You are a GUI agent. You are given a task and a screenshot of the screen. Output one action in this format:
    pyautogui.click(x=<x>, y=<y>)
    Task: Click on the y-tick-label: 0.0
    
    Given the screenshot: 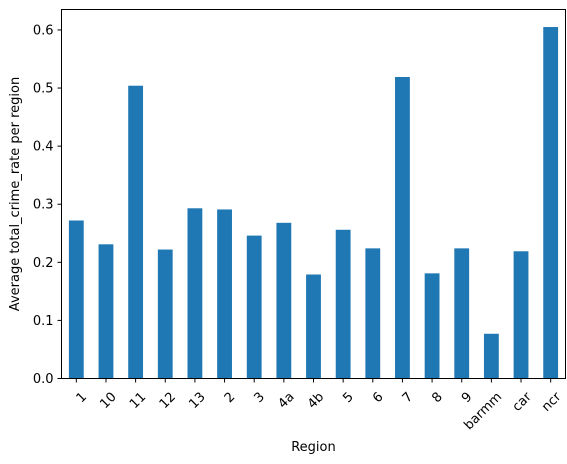 What is the action you would take?
    pyautogui.click(x=43, y=379)
    